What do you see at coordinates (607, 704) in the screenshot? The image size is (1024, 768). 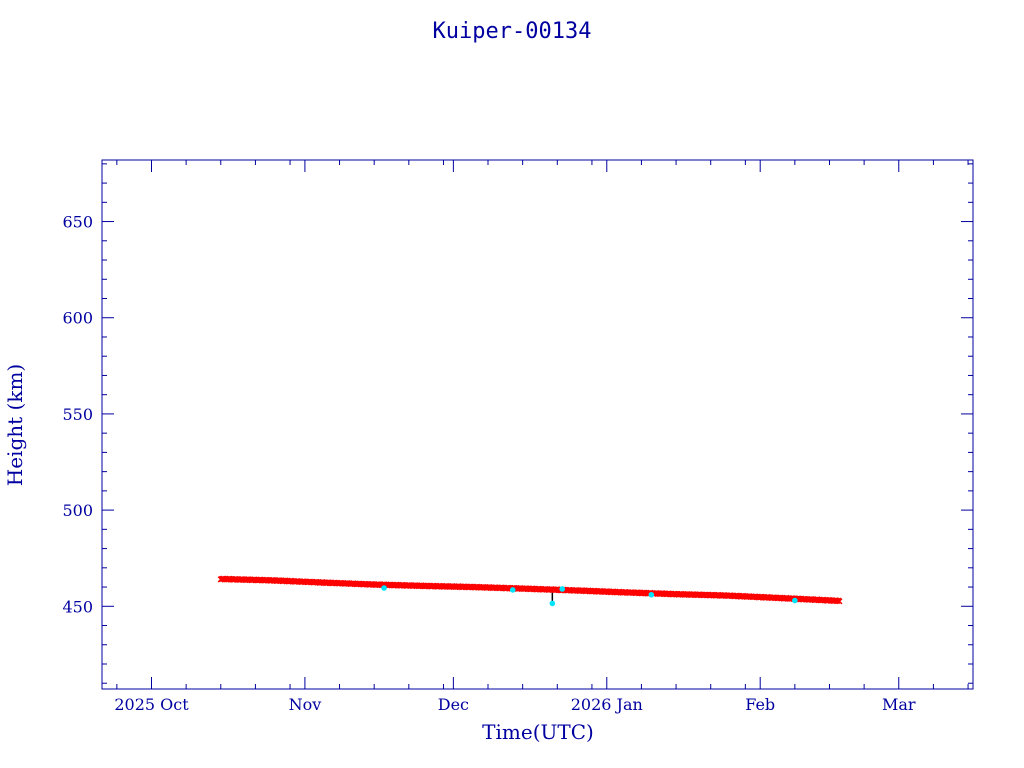 I see `x-tick-label: 2026 Jan` at bounding box center [607, 704].